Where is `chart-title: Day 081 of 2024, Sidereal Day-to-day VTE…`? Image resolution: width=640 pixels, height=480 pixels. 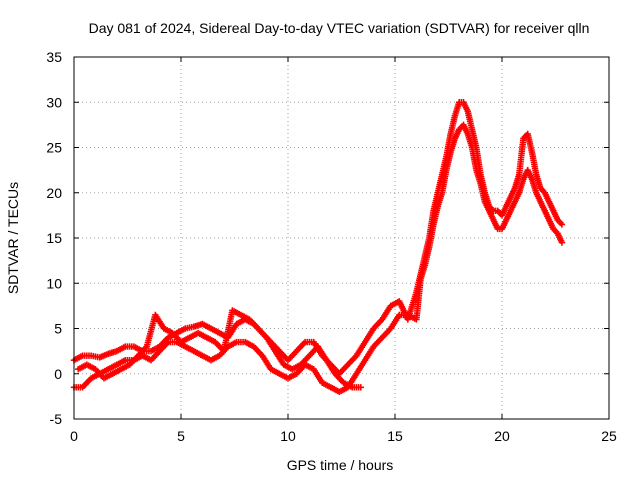 chart-title: Day 081 of 2024, Sidereal Day-to-day VTE… is located at coordinates (339, 28).